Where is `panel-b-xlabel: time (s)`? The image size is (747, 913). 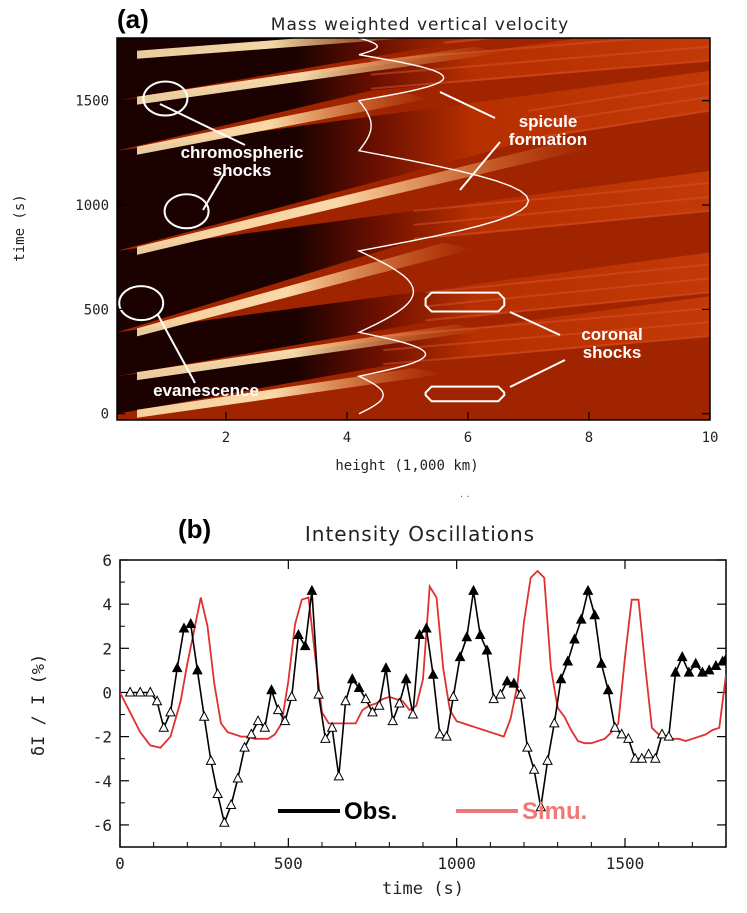
panel-b-xlabel: time (s) is located at coordinates (423, 889).